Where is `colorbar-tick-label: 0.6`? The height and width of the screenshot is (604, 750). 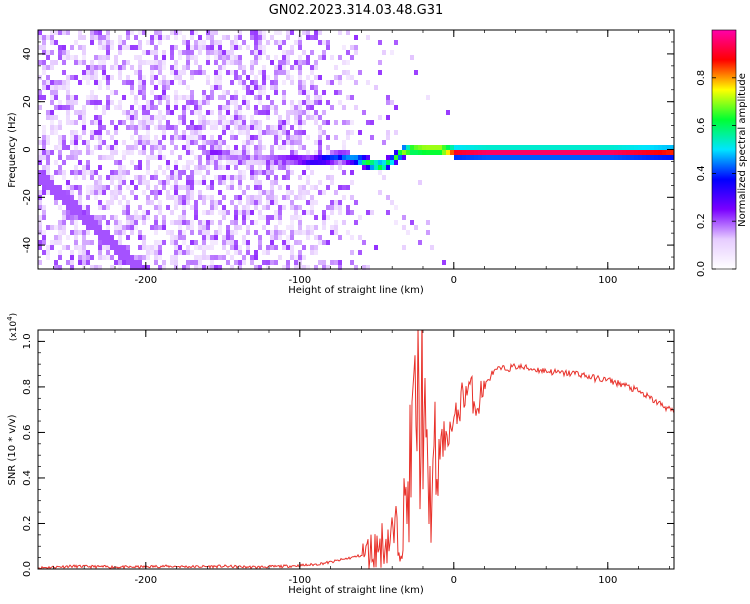 colorbar-tick-label: 0.6 is located at coordinates (701, 126).